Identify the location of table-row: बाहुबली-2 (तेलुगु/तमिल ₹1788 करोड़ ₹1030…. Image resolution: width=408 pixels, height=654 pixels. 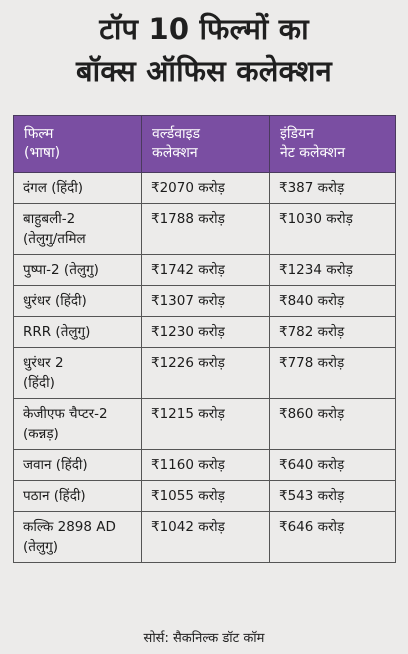
(204, 229).